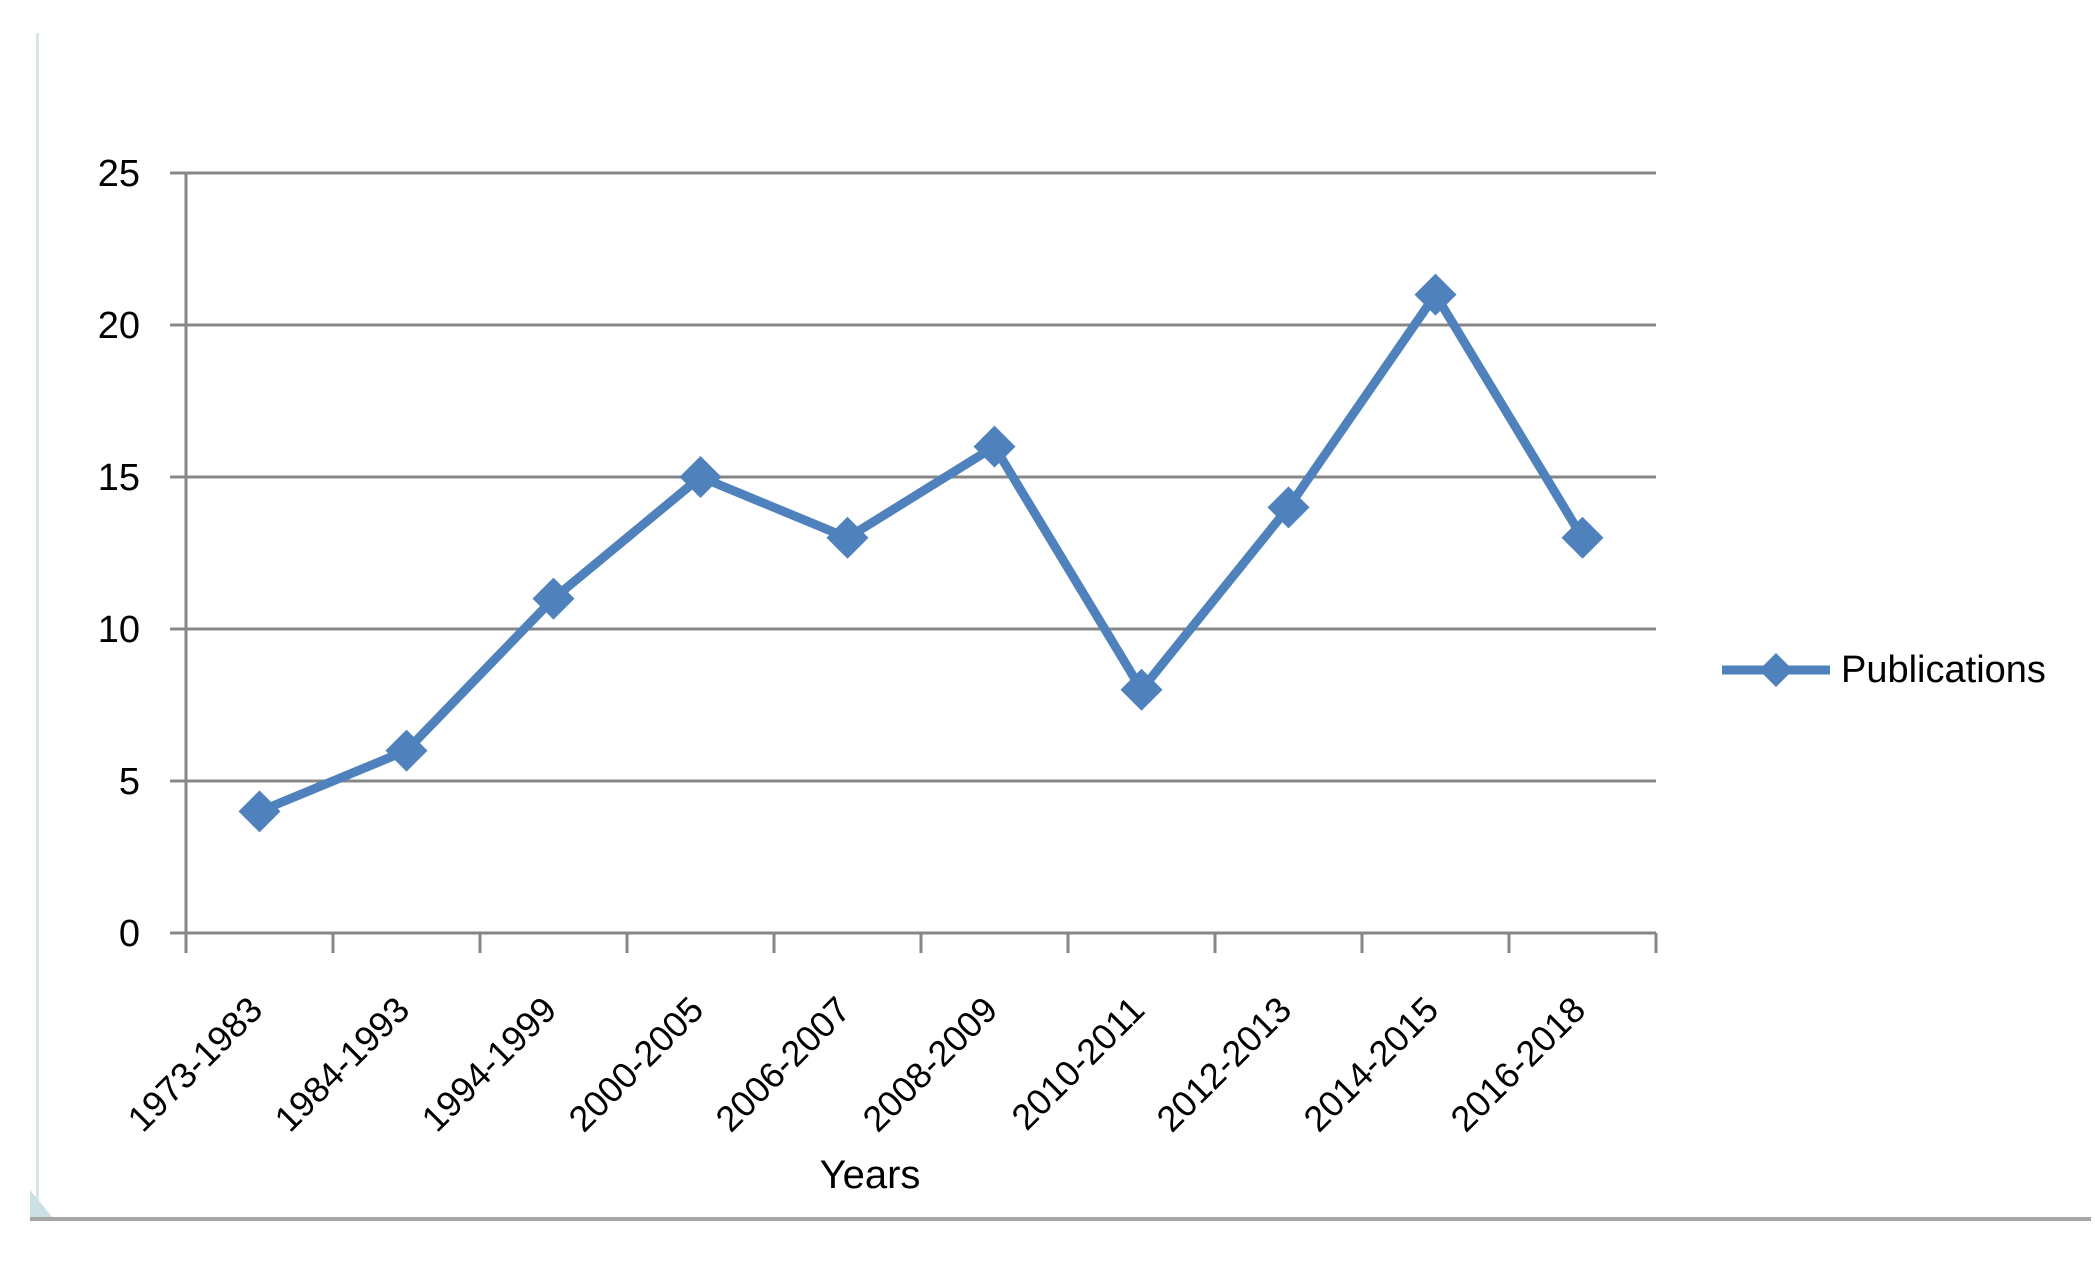 The image size is (2095, 1261). Describe the element at coordinates (119, 630) in the screenshot. I see `y-tick-label: 10` at that location.